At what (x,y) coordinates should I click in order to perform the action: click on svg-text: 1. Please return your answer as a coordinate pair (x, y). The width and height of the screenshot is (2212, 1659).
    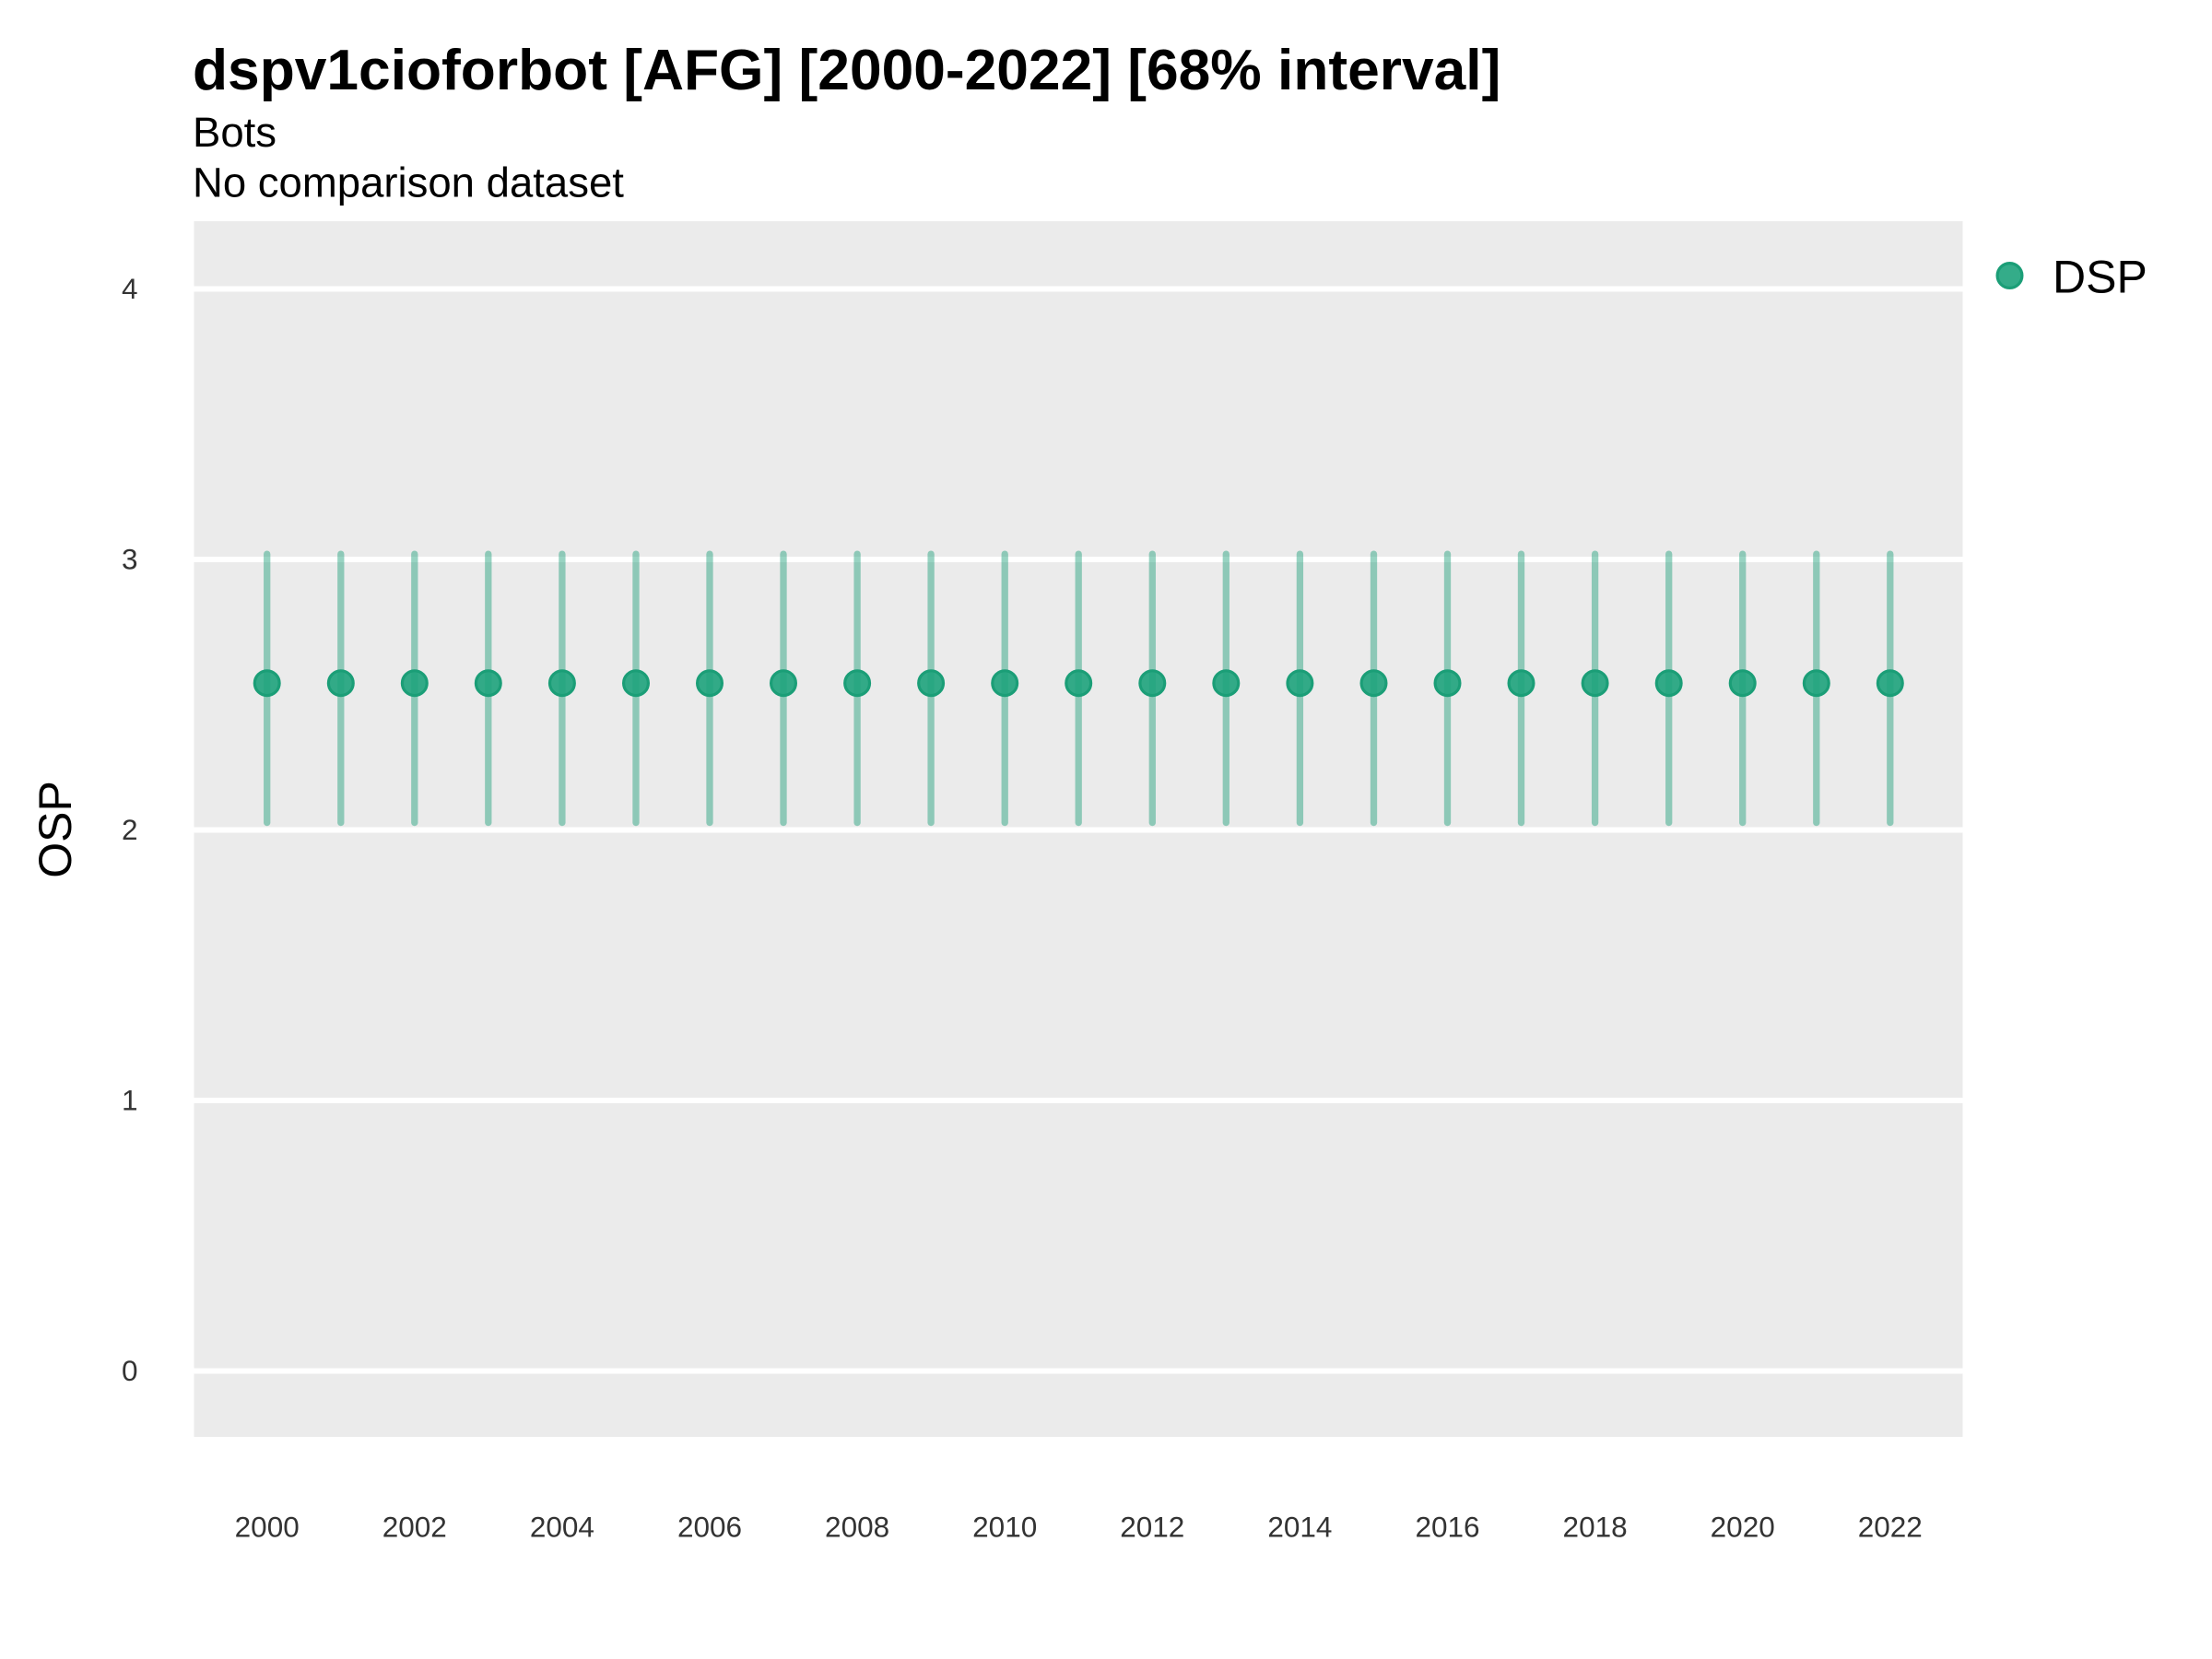
    Looking at the image, I should click on (130, 1100).